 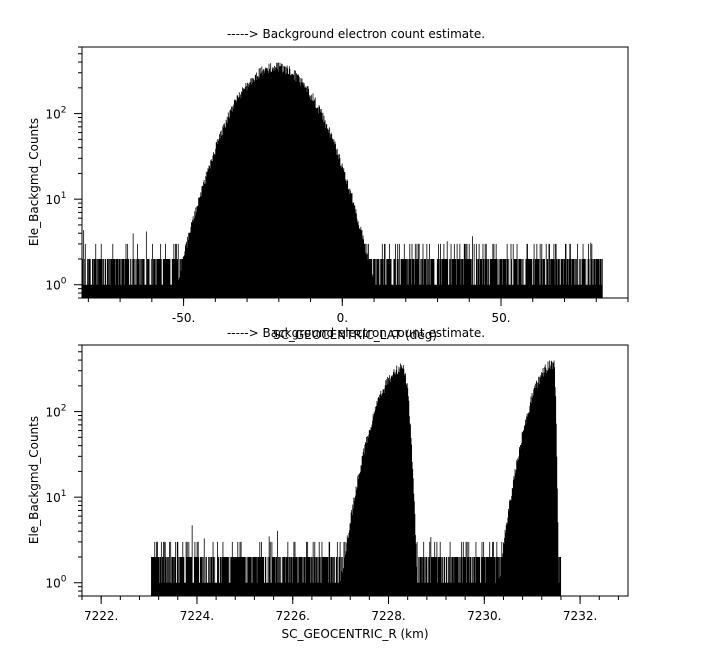 What do you see at coordinates (63, 470) in the screenshot?
I see `y-ticks-bottom: 10⁰ 10¹ 10²` at bounding box center [63, 470].